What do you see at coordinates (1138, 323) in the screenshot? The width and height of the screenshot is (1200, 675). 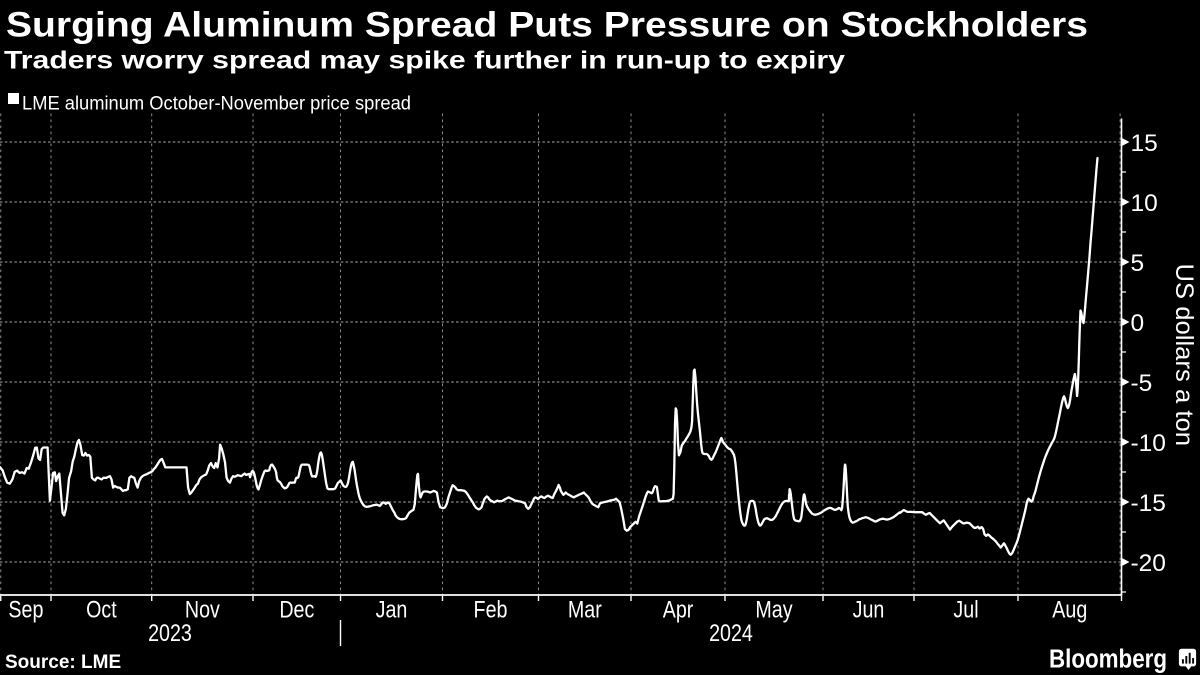 I see `svg-text: 0` at bounding box center [1138, 323].